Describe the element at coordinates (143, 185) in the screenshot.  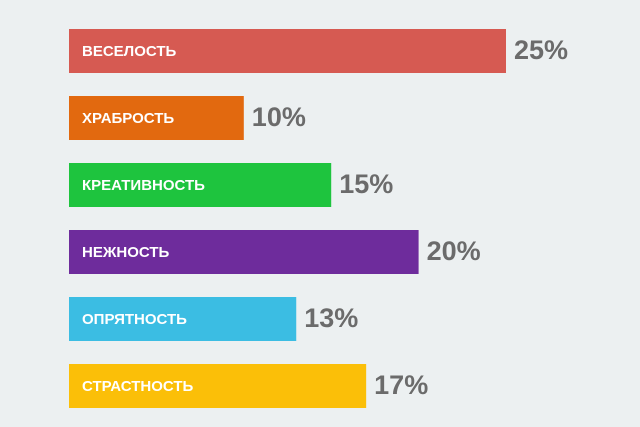
I see `category-label: КРЕАТИВНОСТЬ` at that location.